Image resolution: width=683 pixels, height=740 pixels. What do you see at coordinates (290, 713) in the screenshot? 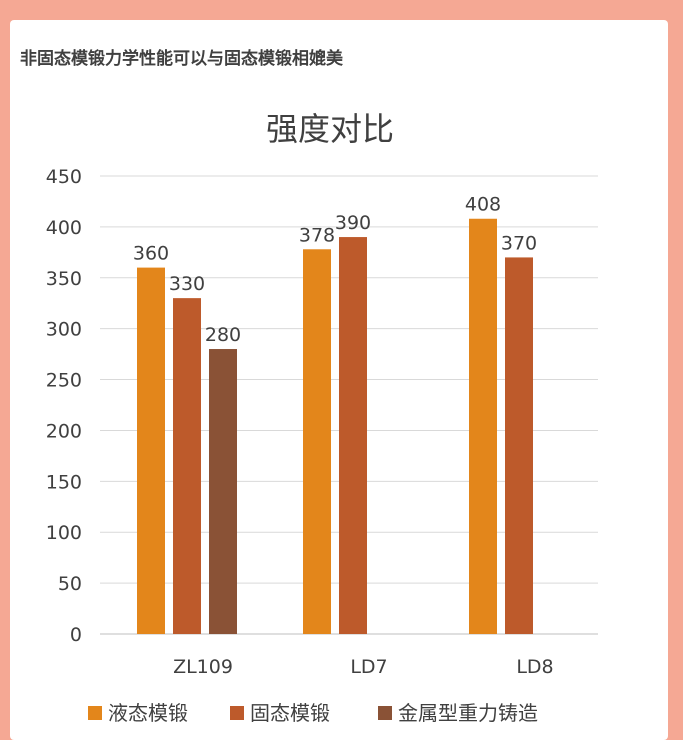
I see `legend-label: 固态模锻` at bounding box center [290, 713].